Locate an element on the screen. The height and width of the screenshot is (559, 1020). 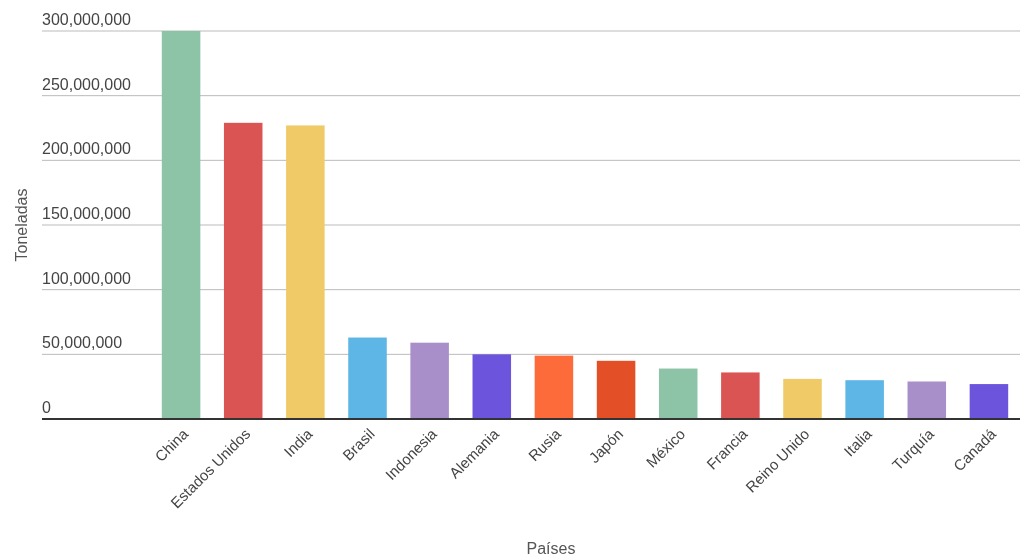
y-tick-label: 150,000,000 is located at coordinates (87, 213).